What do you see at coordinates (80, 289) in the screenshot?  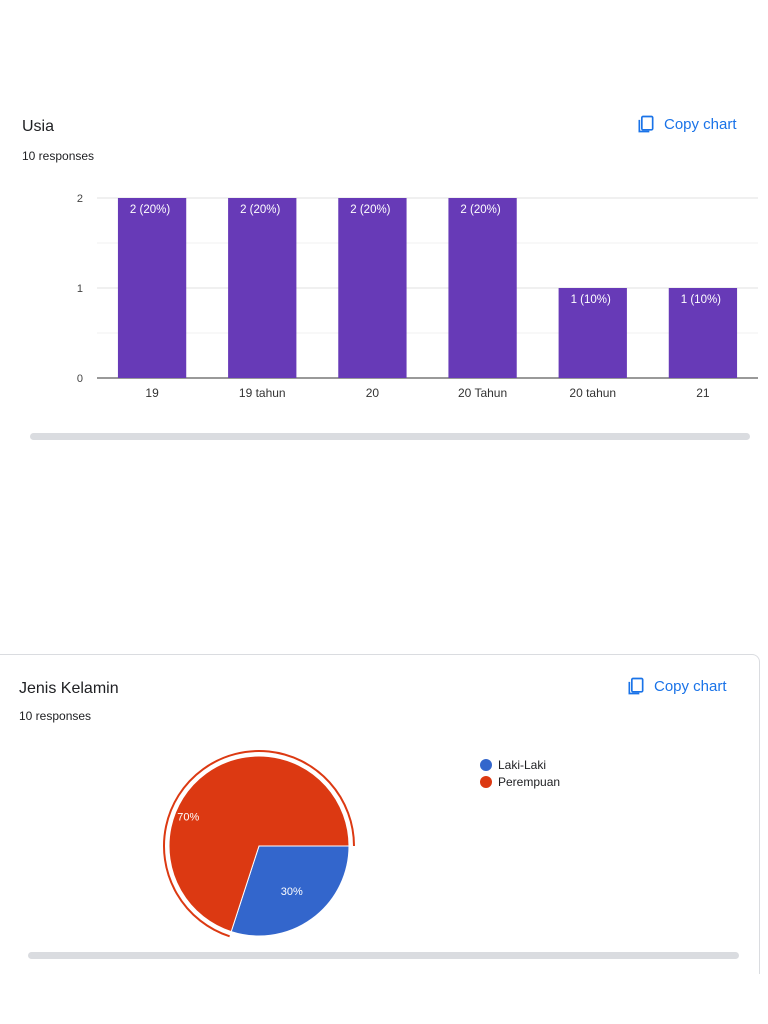 I see `y-tick-label: 1` at bounding box center [80, 289].